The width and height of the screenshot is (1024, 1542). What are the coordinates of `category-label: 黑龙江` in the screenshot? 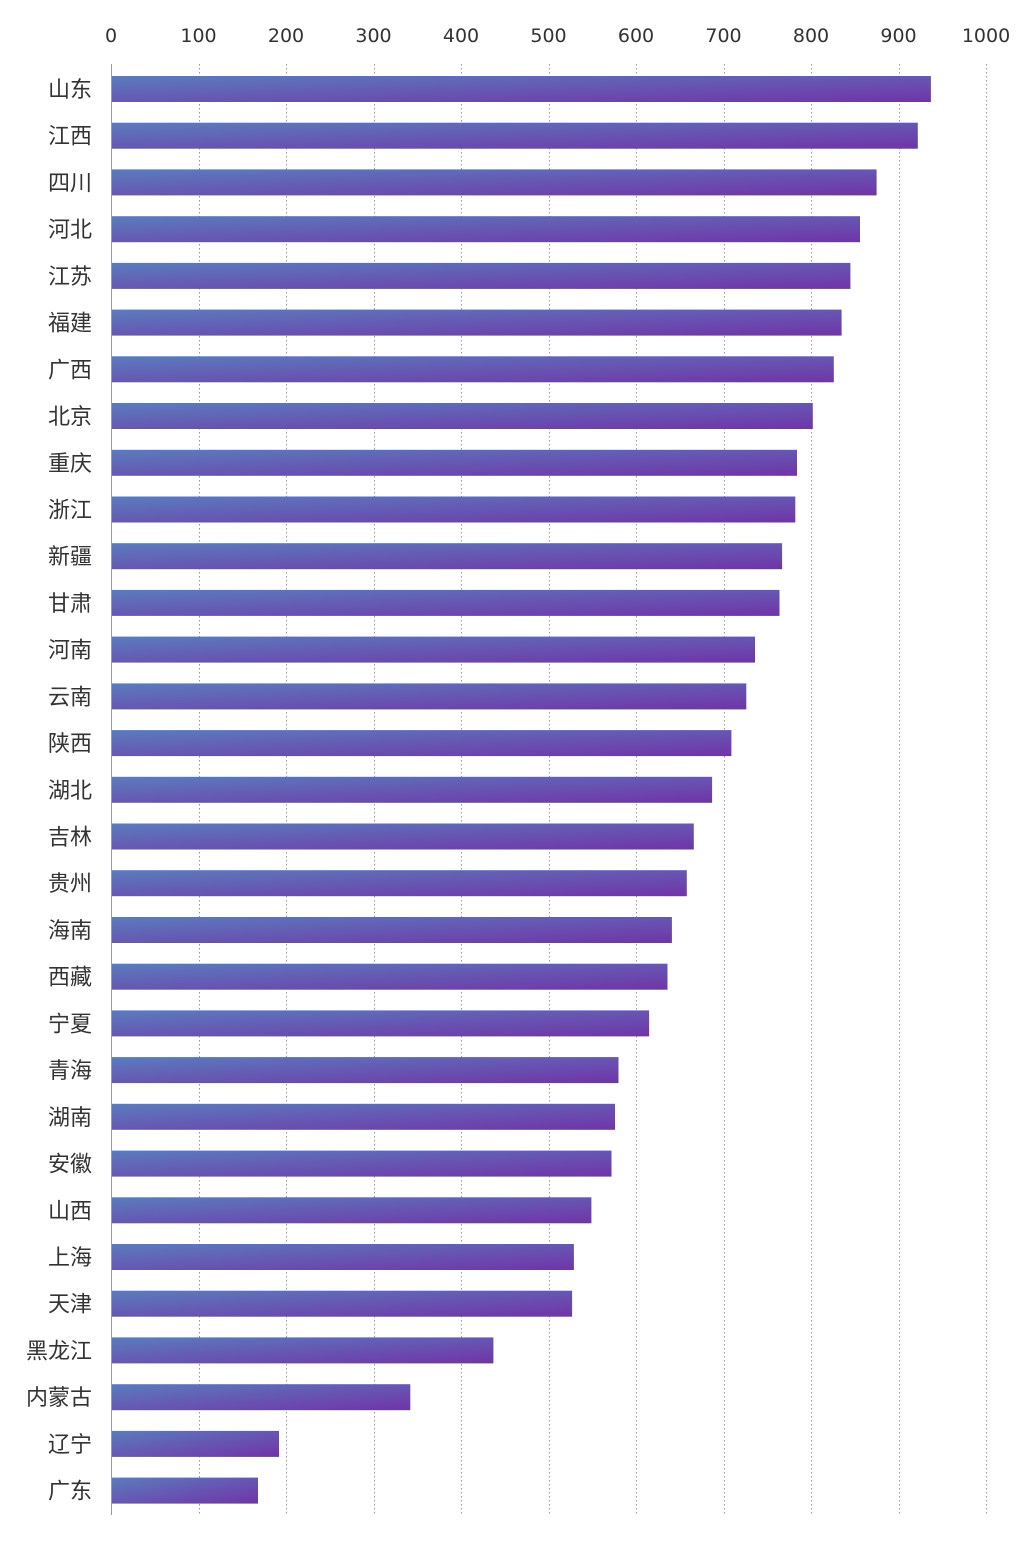 It's located at (59, 1351).